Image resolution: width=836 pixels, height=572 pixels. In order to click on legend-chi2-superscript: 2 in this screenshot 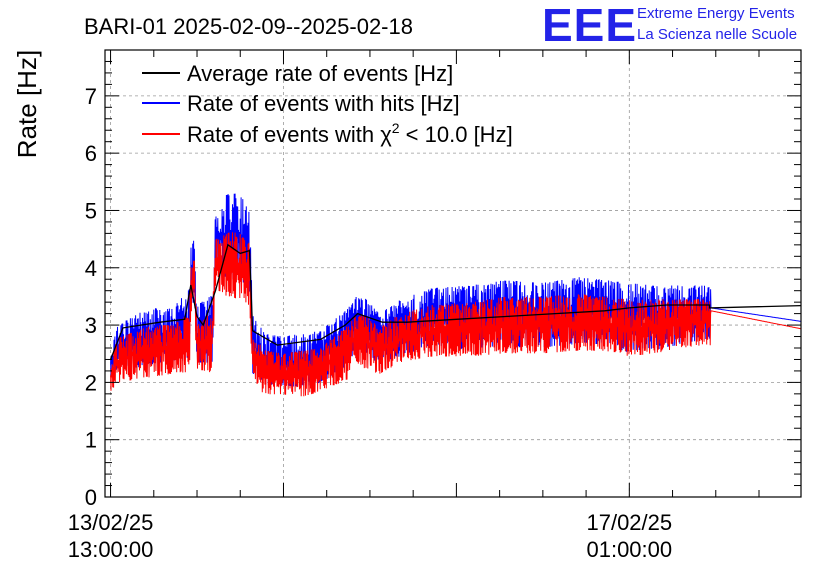, I will do `click(396, 128)`.